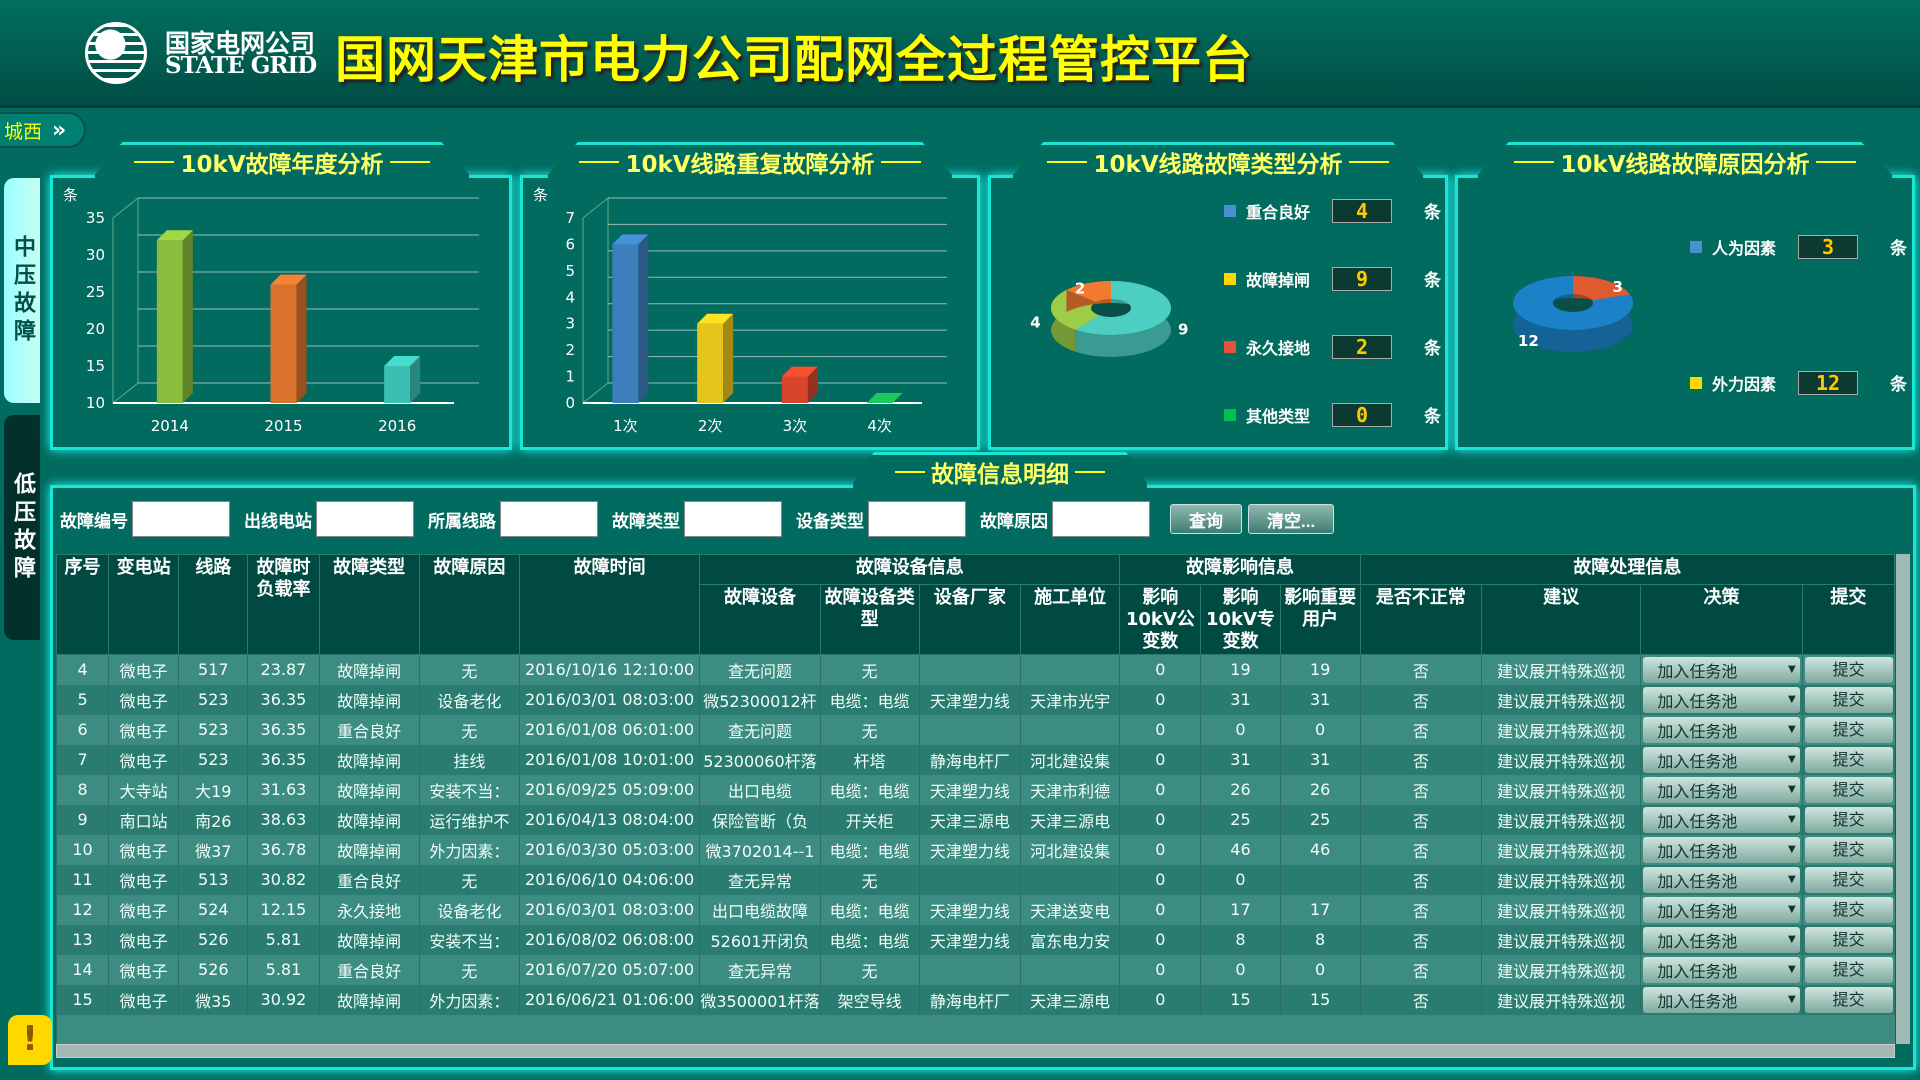 This screenshot has height=1080, width=1920. Describe the element at coordinates (95, 329) in the screenshot. I see `y-tick-label: 20` at that location.